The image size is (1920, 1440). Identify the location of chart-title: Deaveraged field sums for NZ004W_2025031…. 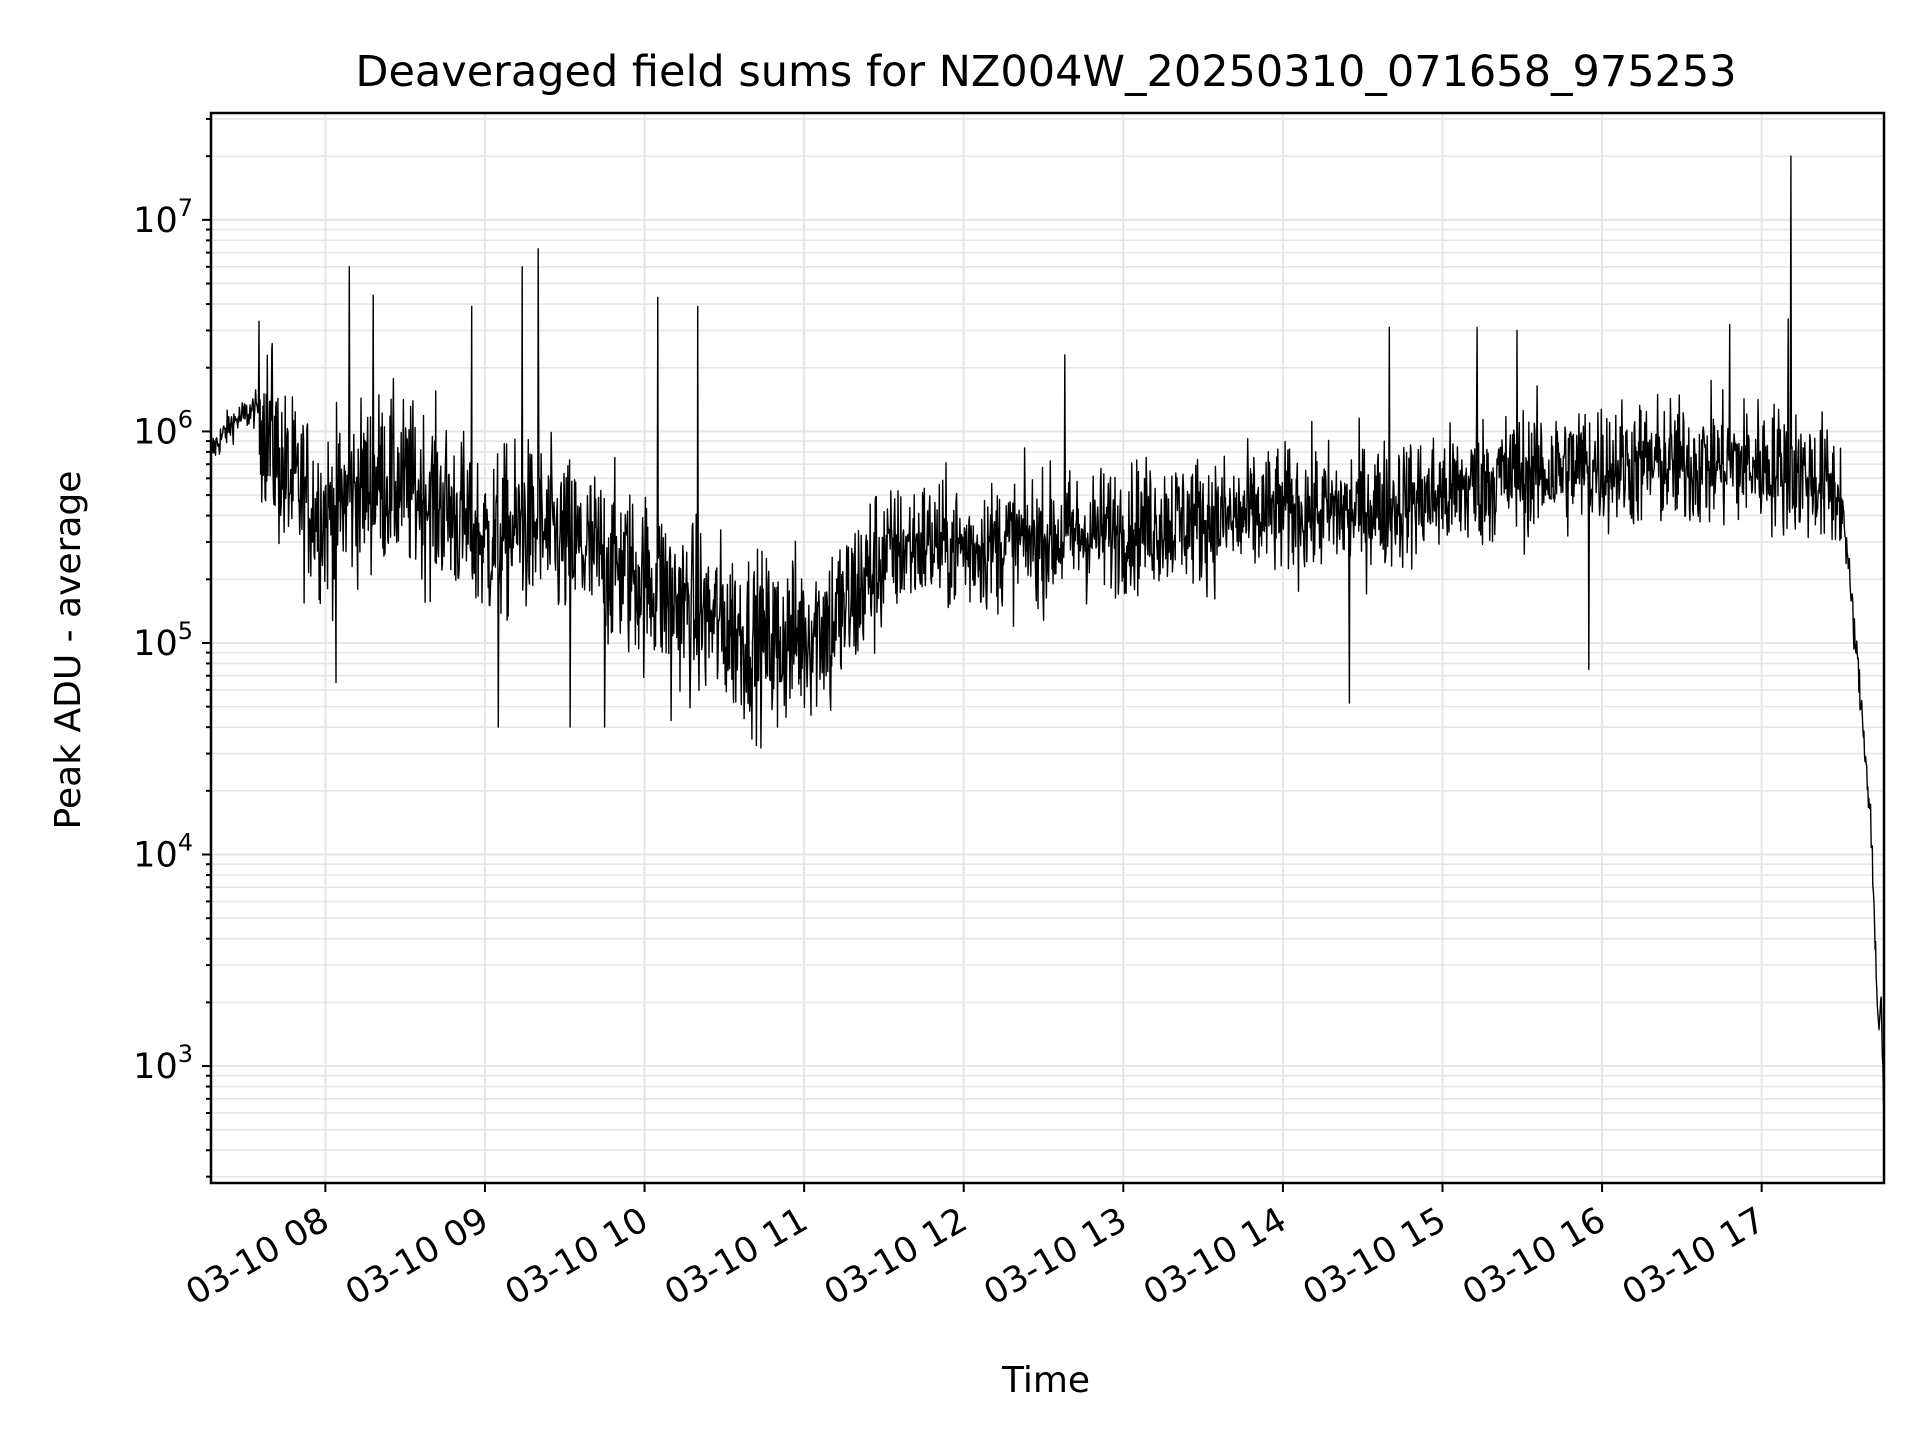
(1045, 72).